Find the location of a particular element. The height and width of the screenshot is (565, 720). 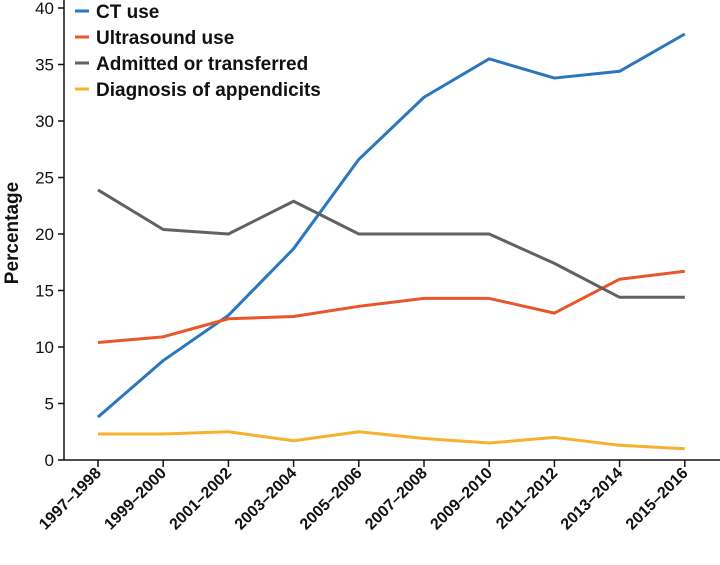

x-tick-label: 2009–2010 is located at coordinates (461, 499).